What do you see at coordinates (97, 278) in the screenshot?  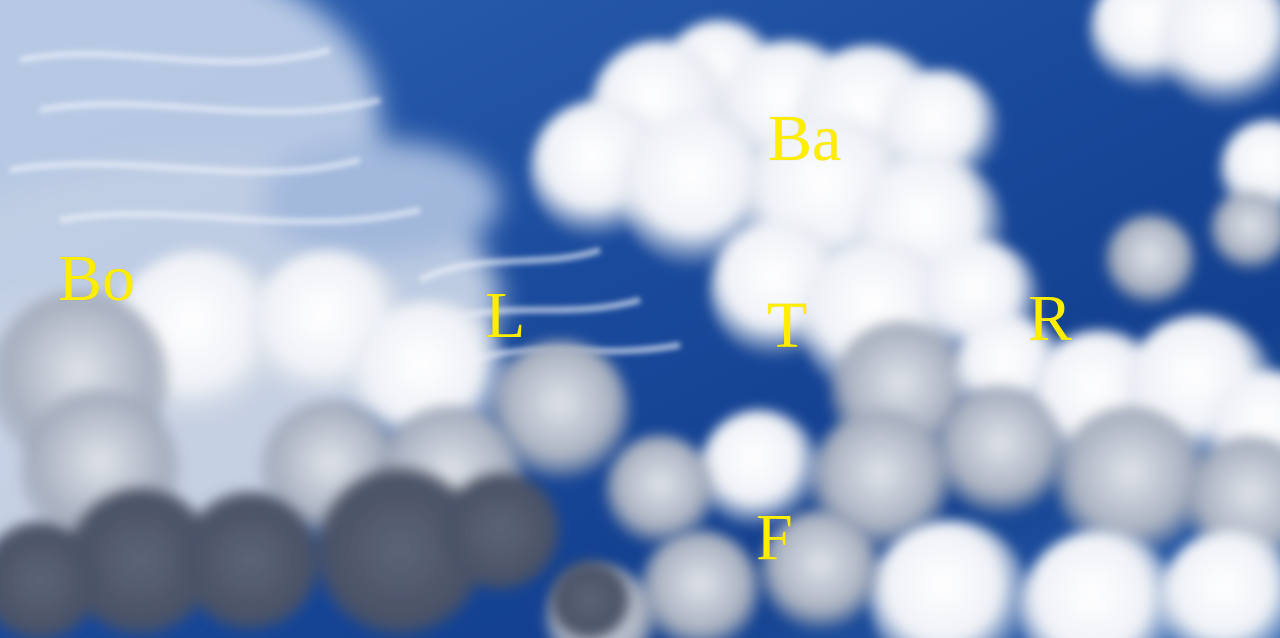 I see `label-bo: Bo` at bounding box center [97, 278].